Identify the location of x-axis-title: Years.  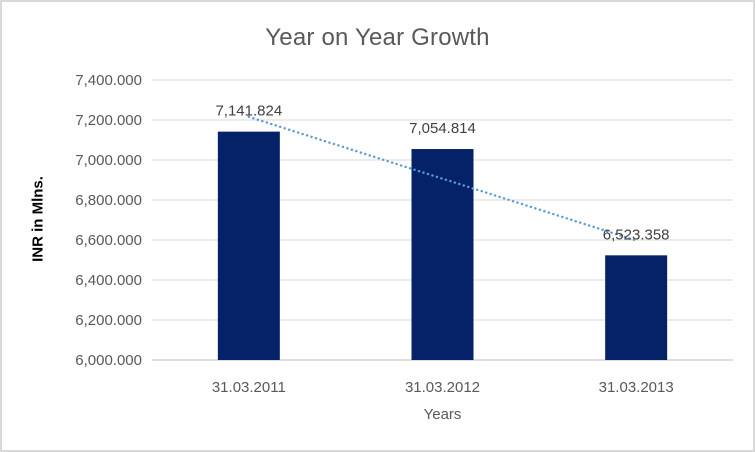
(442, 414).